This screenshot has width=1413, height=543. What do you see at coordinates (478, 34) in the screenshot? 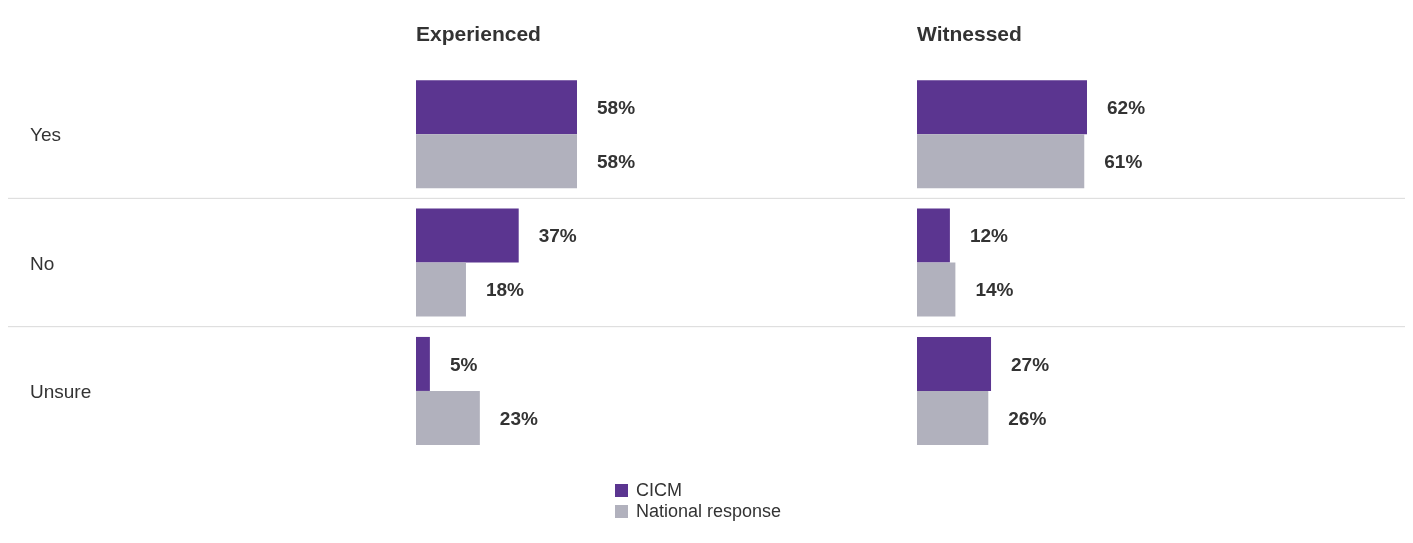
I see `chart-title: Experienced` at bounding box center [478, 34].